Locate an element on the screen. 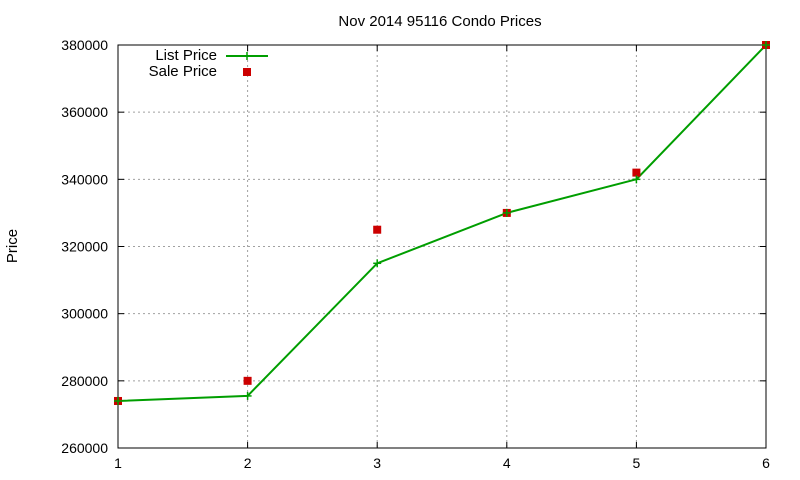  legend-marker-list-price is located at coordinates (247, 56).